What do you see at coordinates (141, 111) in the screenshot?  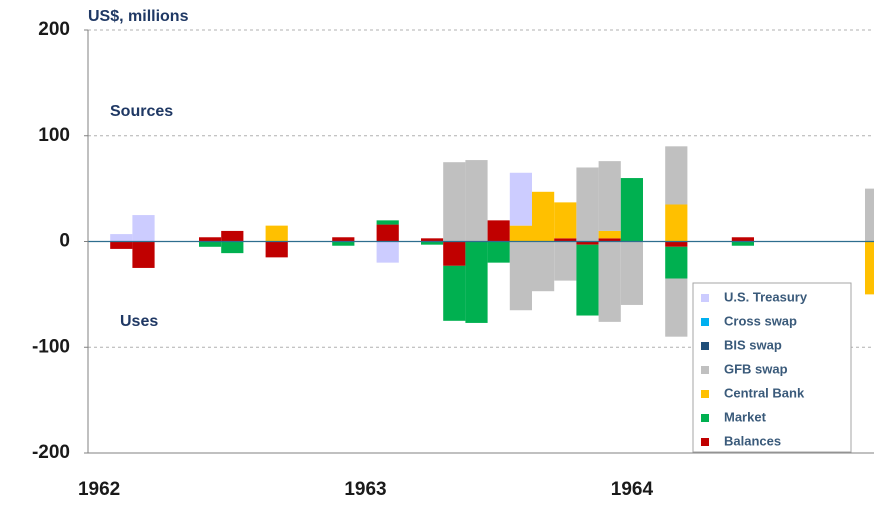 I see `annotation: Sources` at bounding box center [141, 111].